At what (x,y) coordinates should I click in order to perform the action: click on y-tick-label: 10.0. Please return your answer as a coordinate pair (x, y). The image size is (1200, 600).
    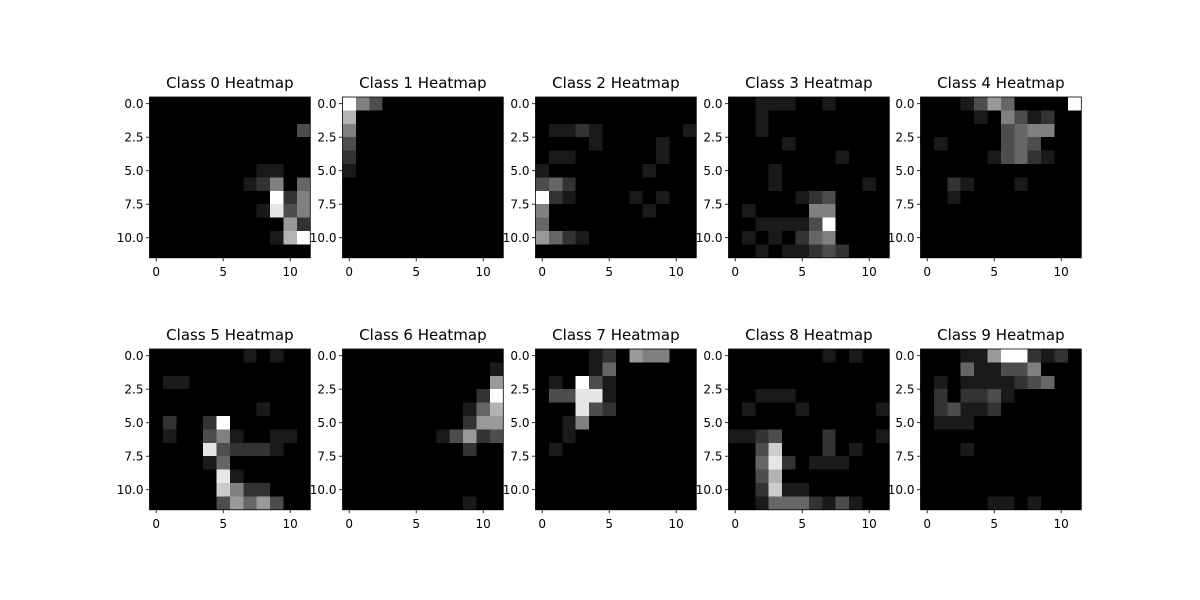
    Looking at the image, I should click on (709, 238).